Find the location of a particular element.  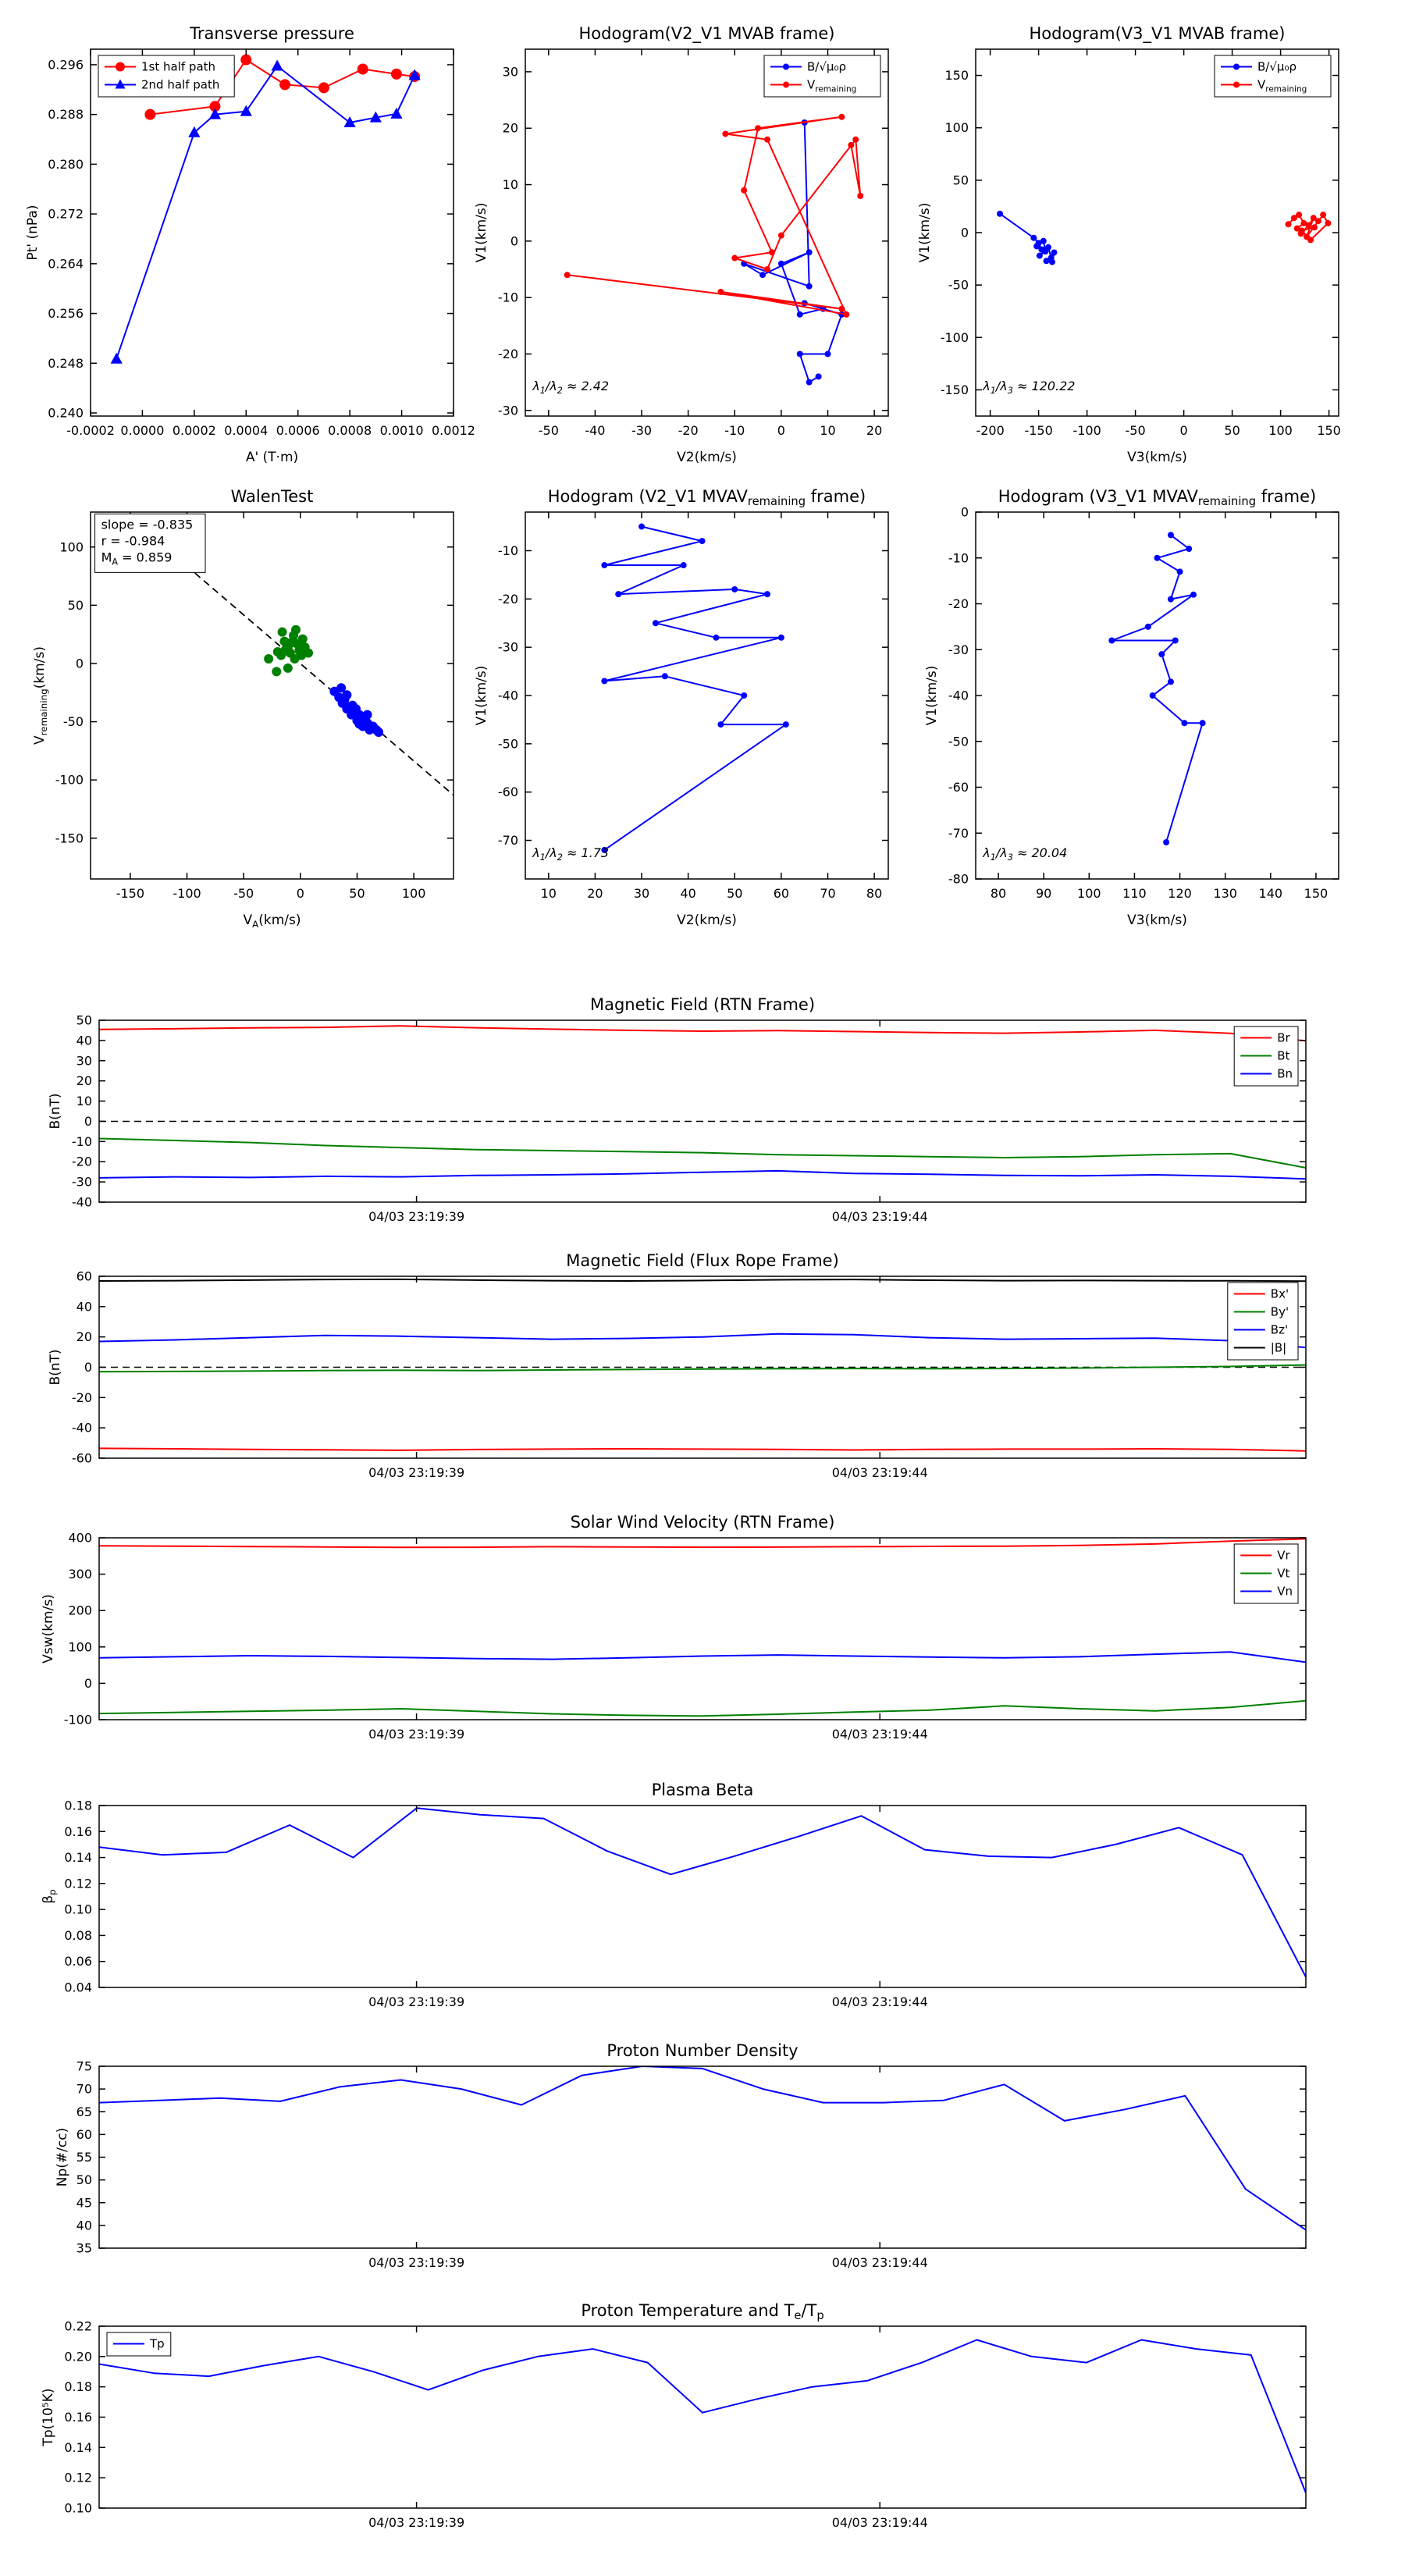

proton-density-ytick-label: 60 is located at coordinates (84, 2134).